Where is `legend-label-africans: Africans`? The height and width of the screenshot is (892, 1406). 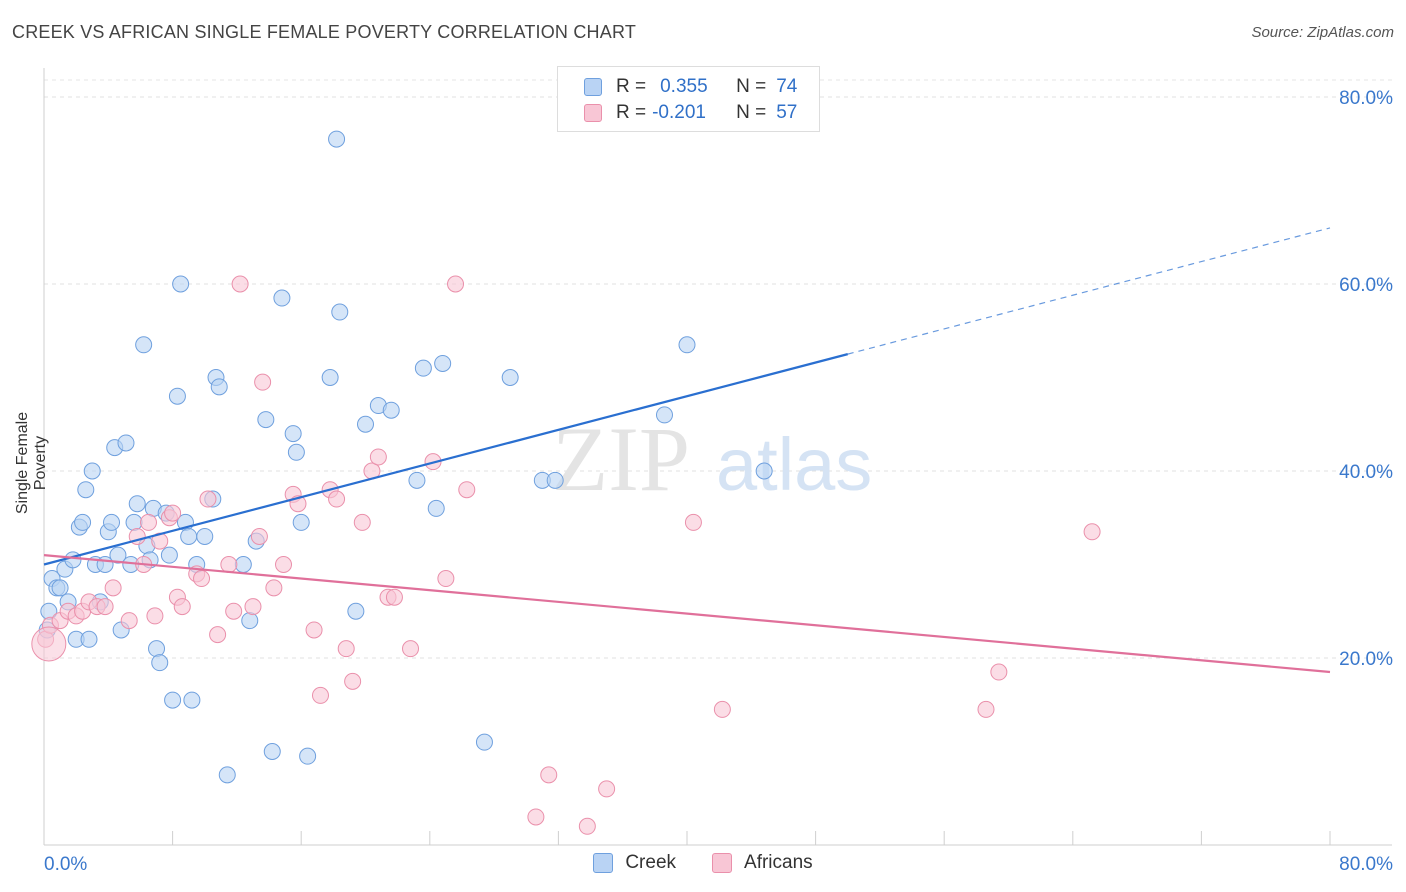
legend-label-africans: Africans is located at coordinates (778, 862).